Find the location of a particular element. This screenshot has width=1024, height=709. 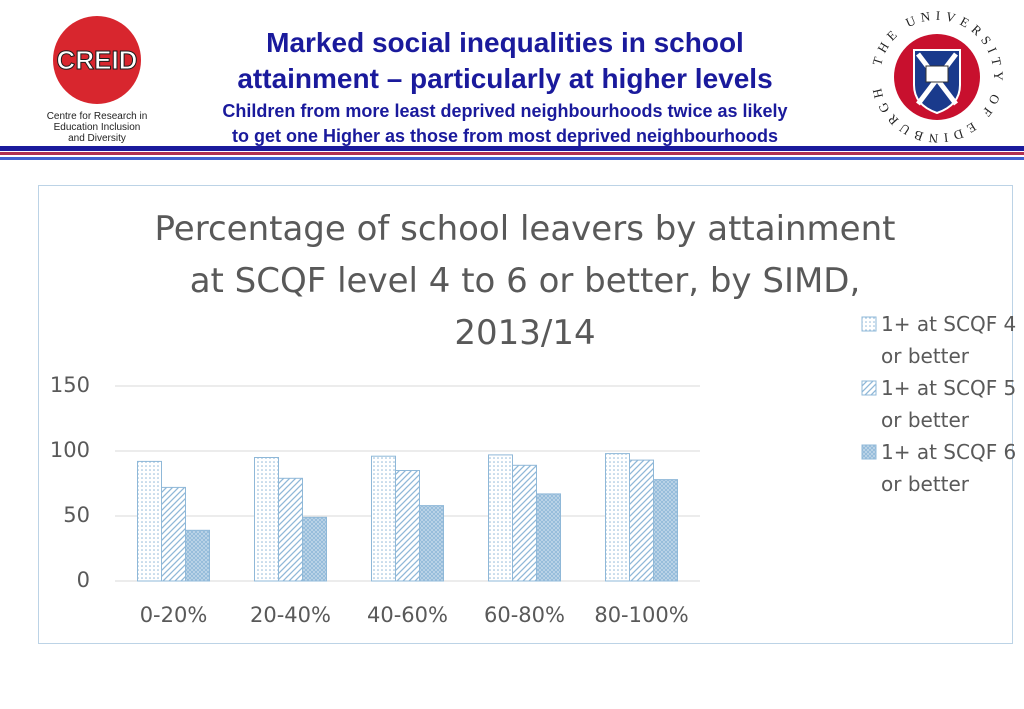

x-tick-label: 0-20% is located at coordinates (174, 615).